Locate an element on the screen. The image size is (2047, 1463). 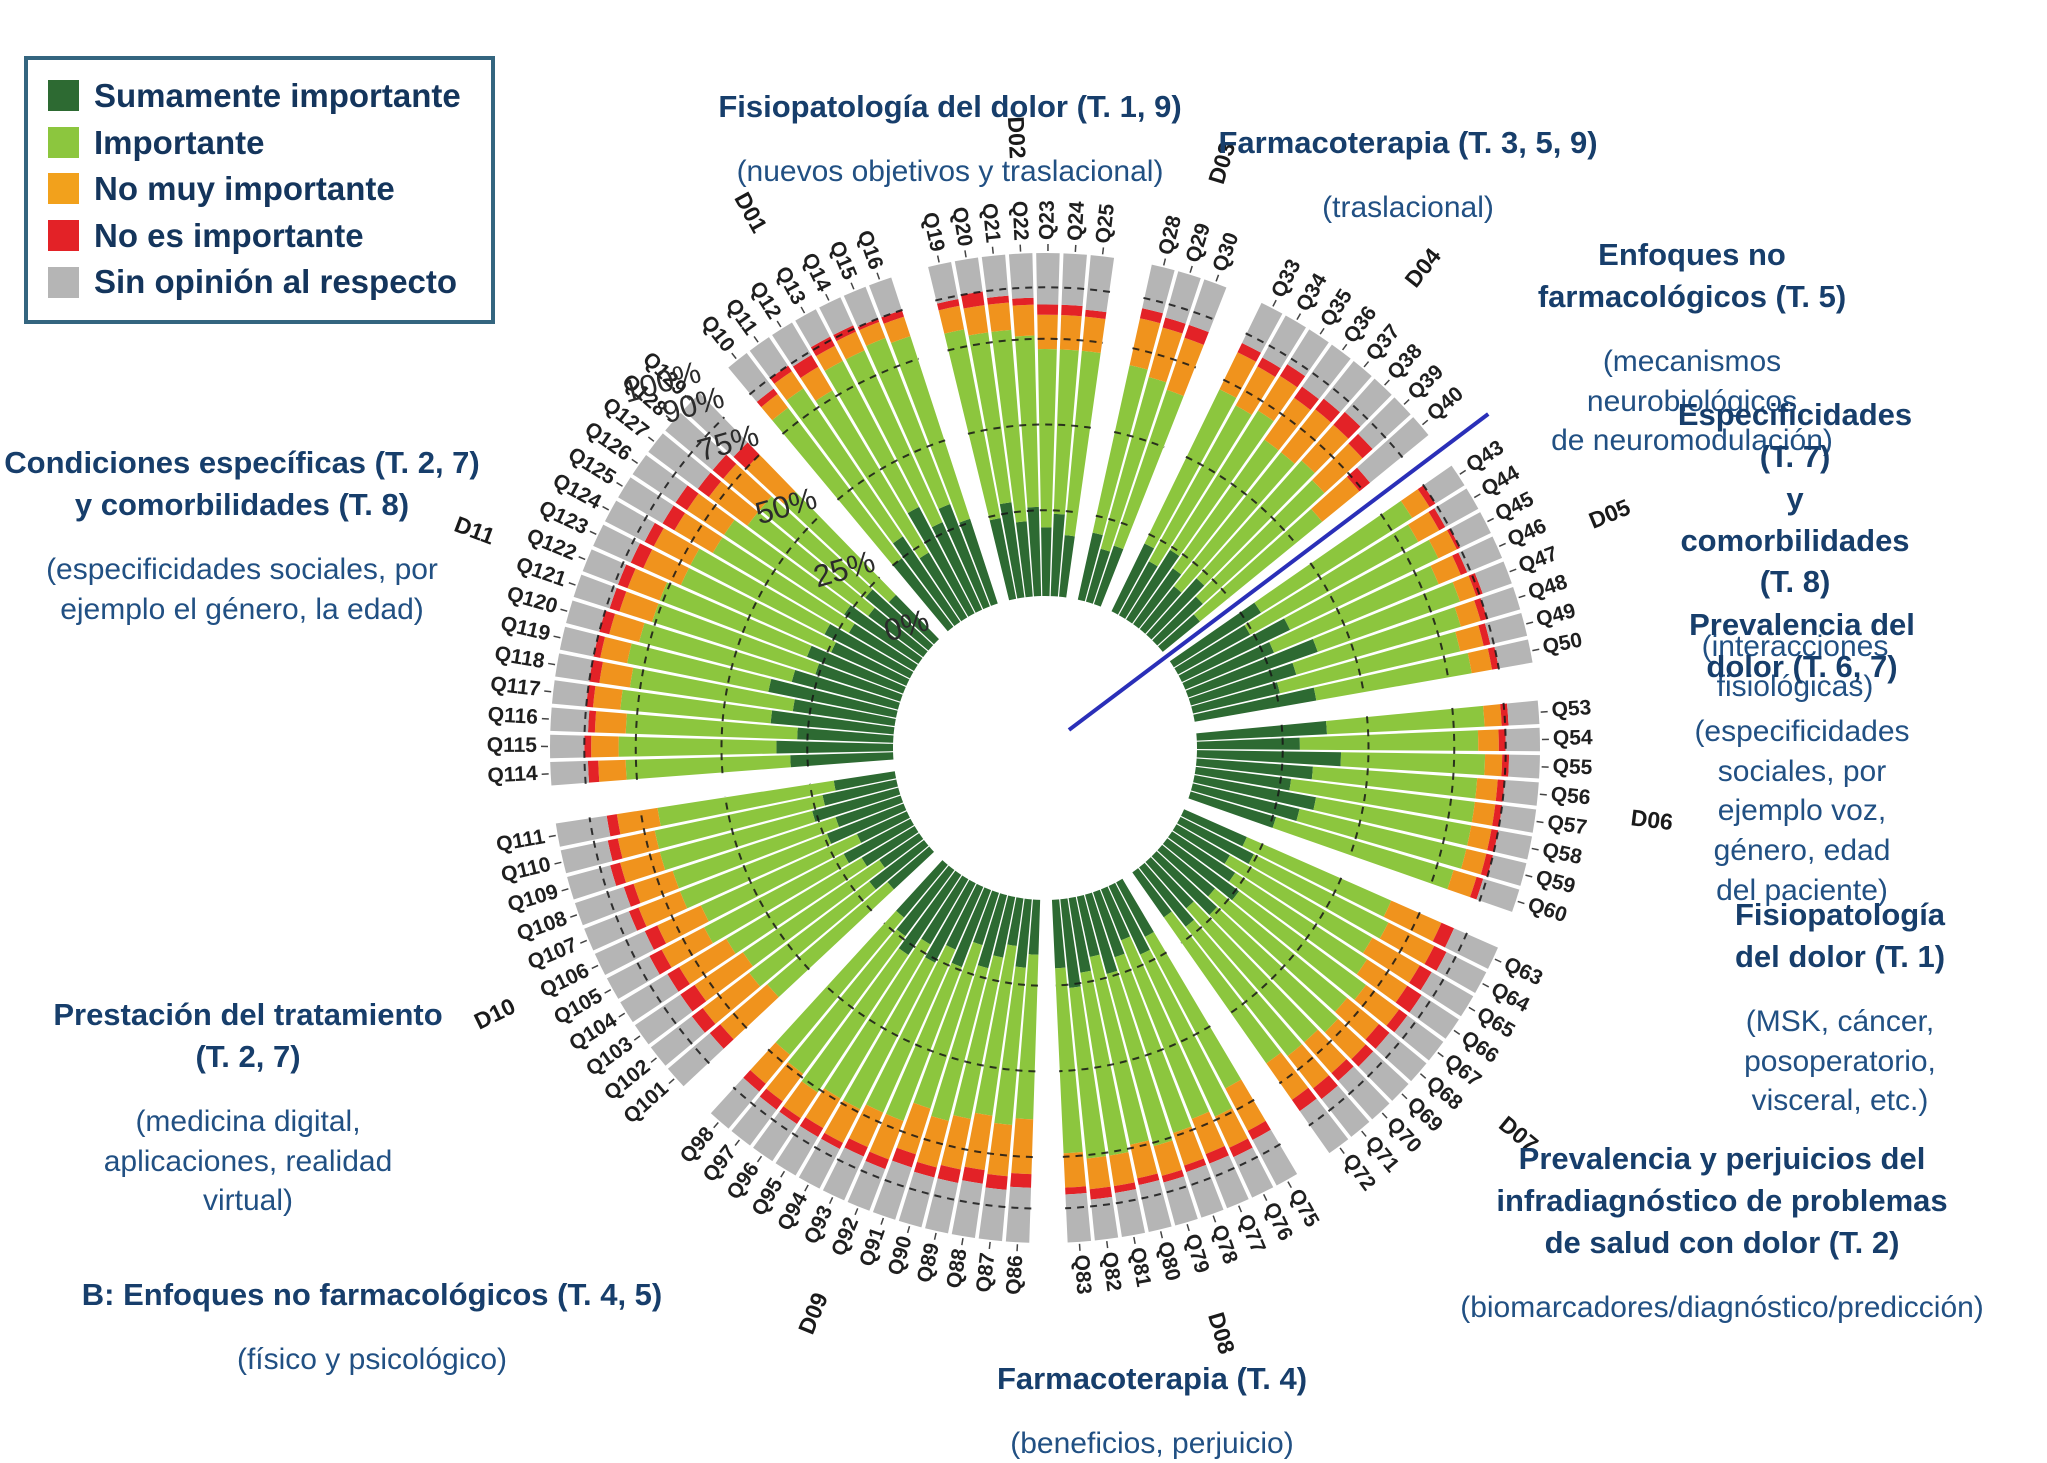
bar-segment-Q102 is located at coordinates (899, 864).